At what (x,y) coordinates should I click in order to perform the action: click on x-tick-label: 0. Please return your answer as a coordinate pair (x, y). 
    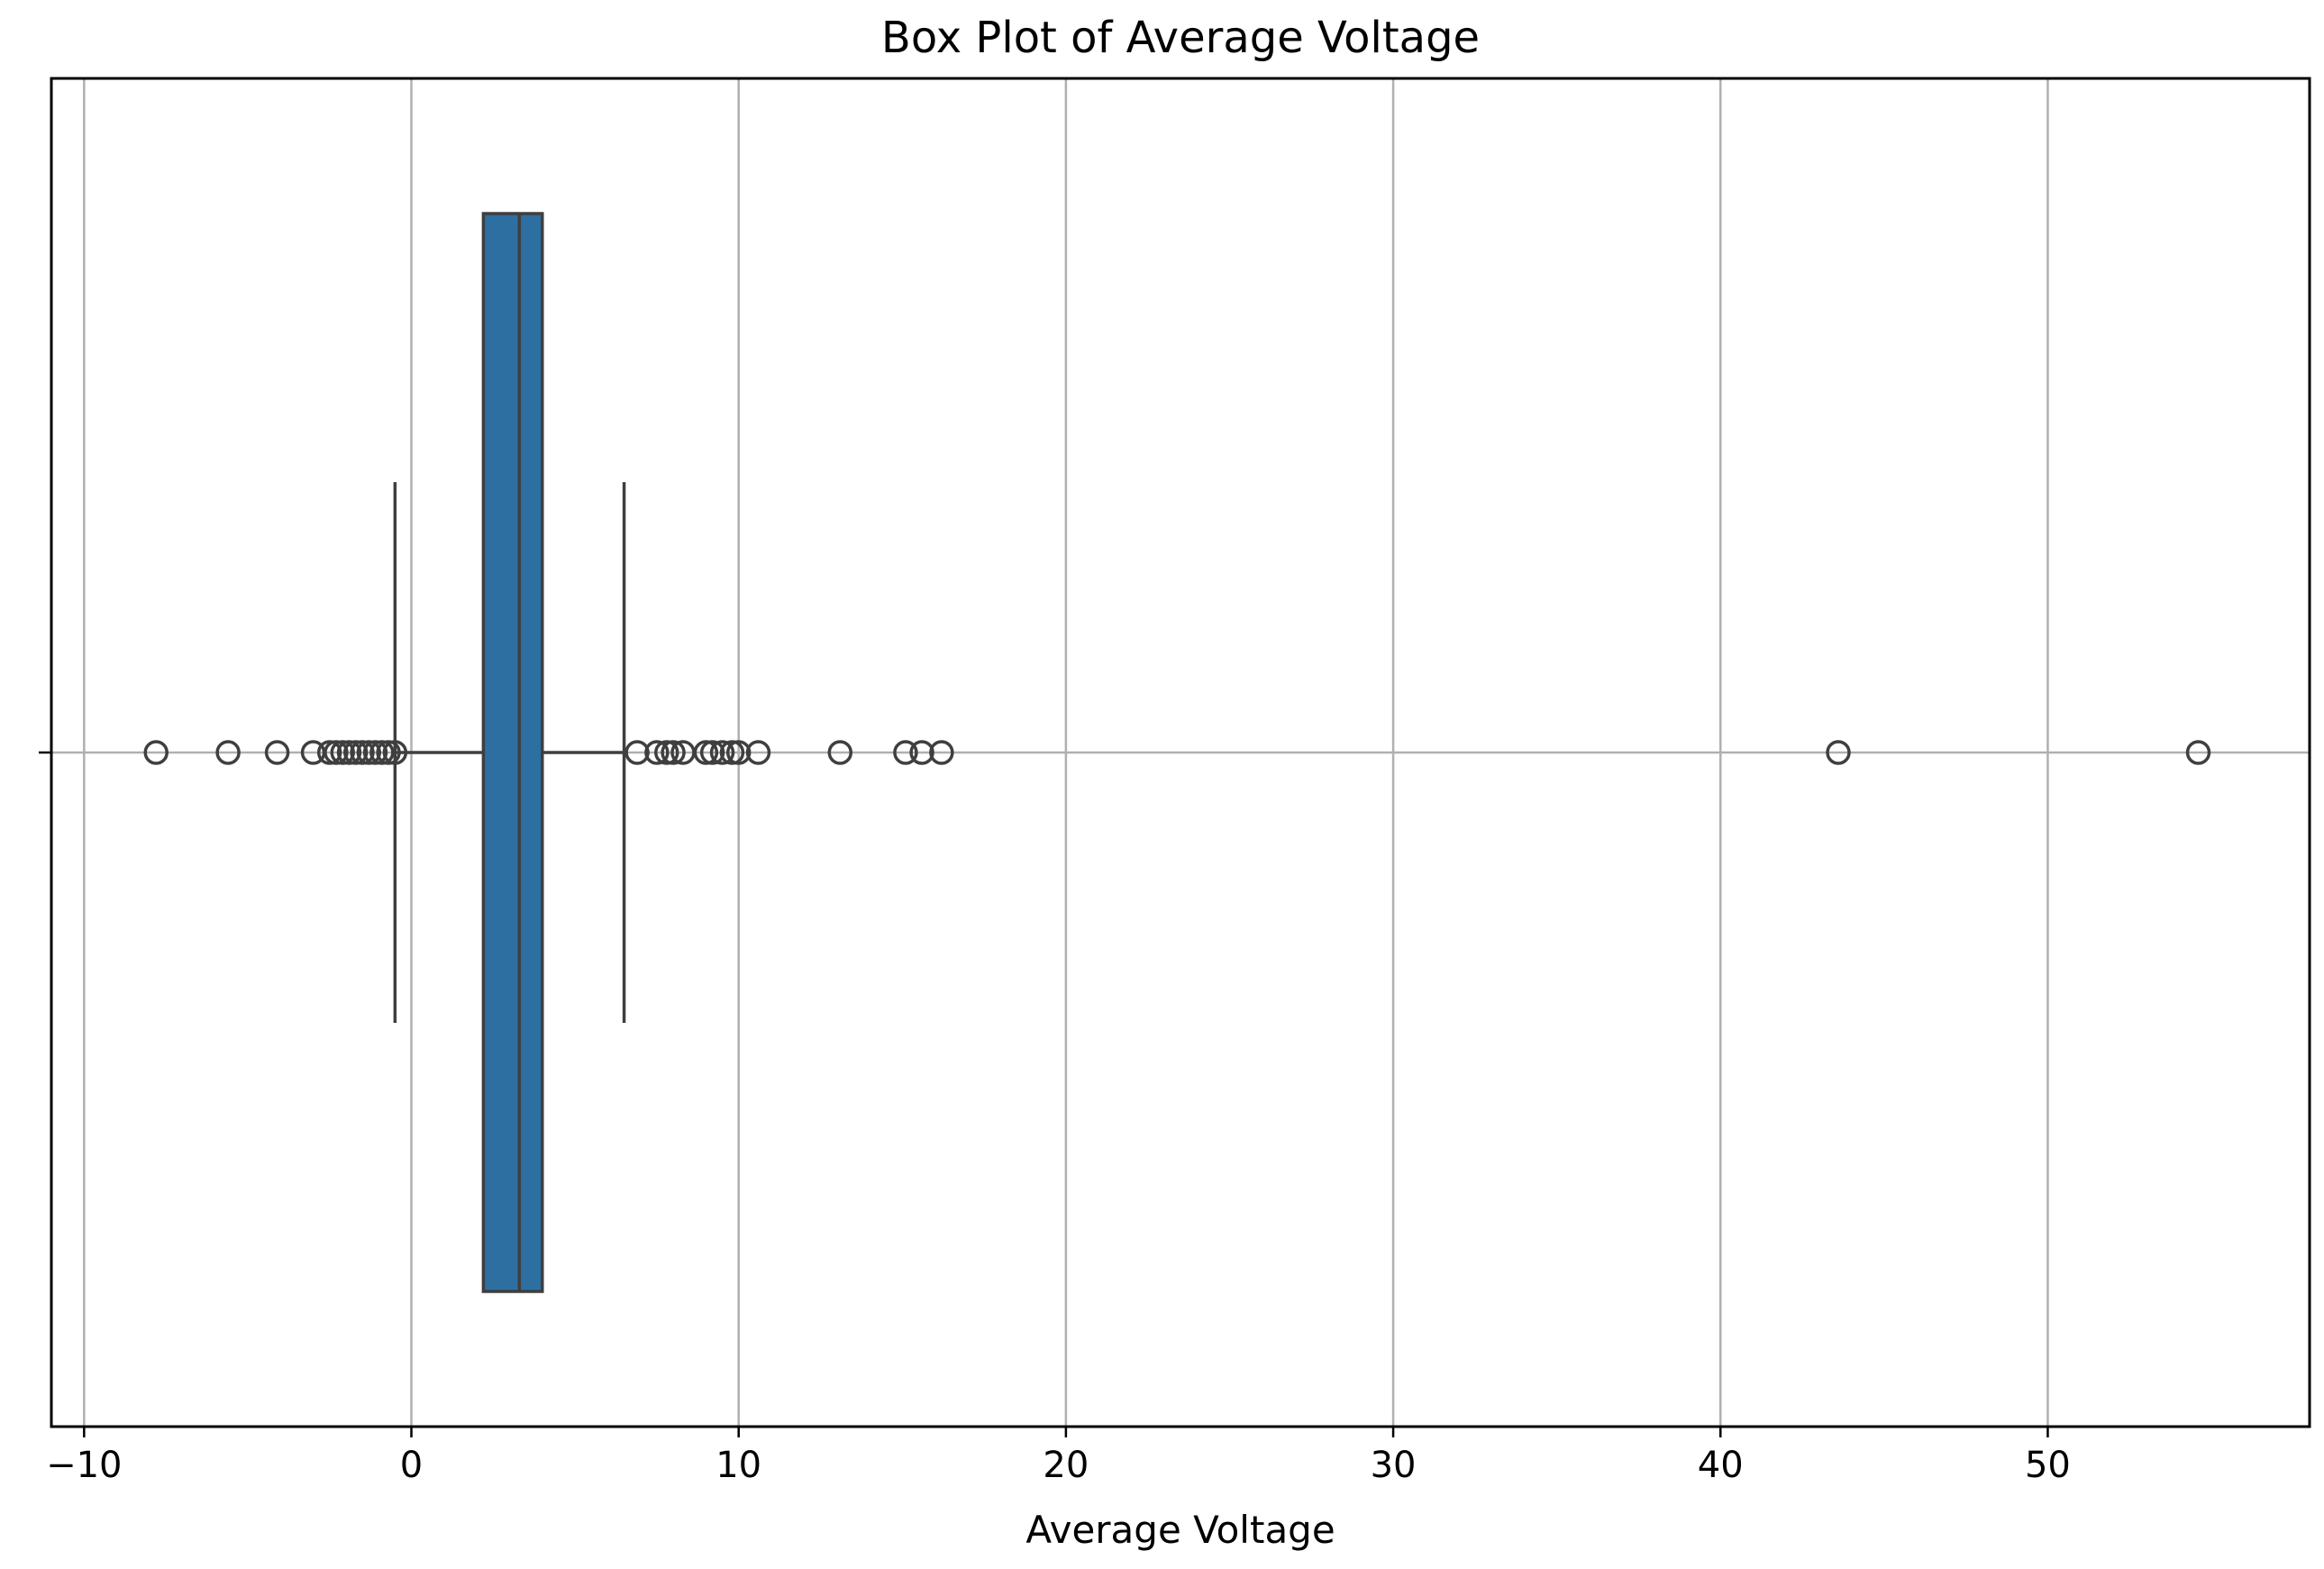
    Looking at the image, I should click on (411, 1465).